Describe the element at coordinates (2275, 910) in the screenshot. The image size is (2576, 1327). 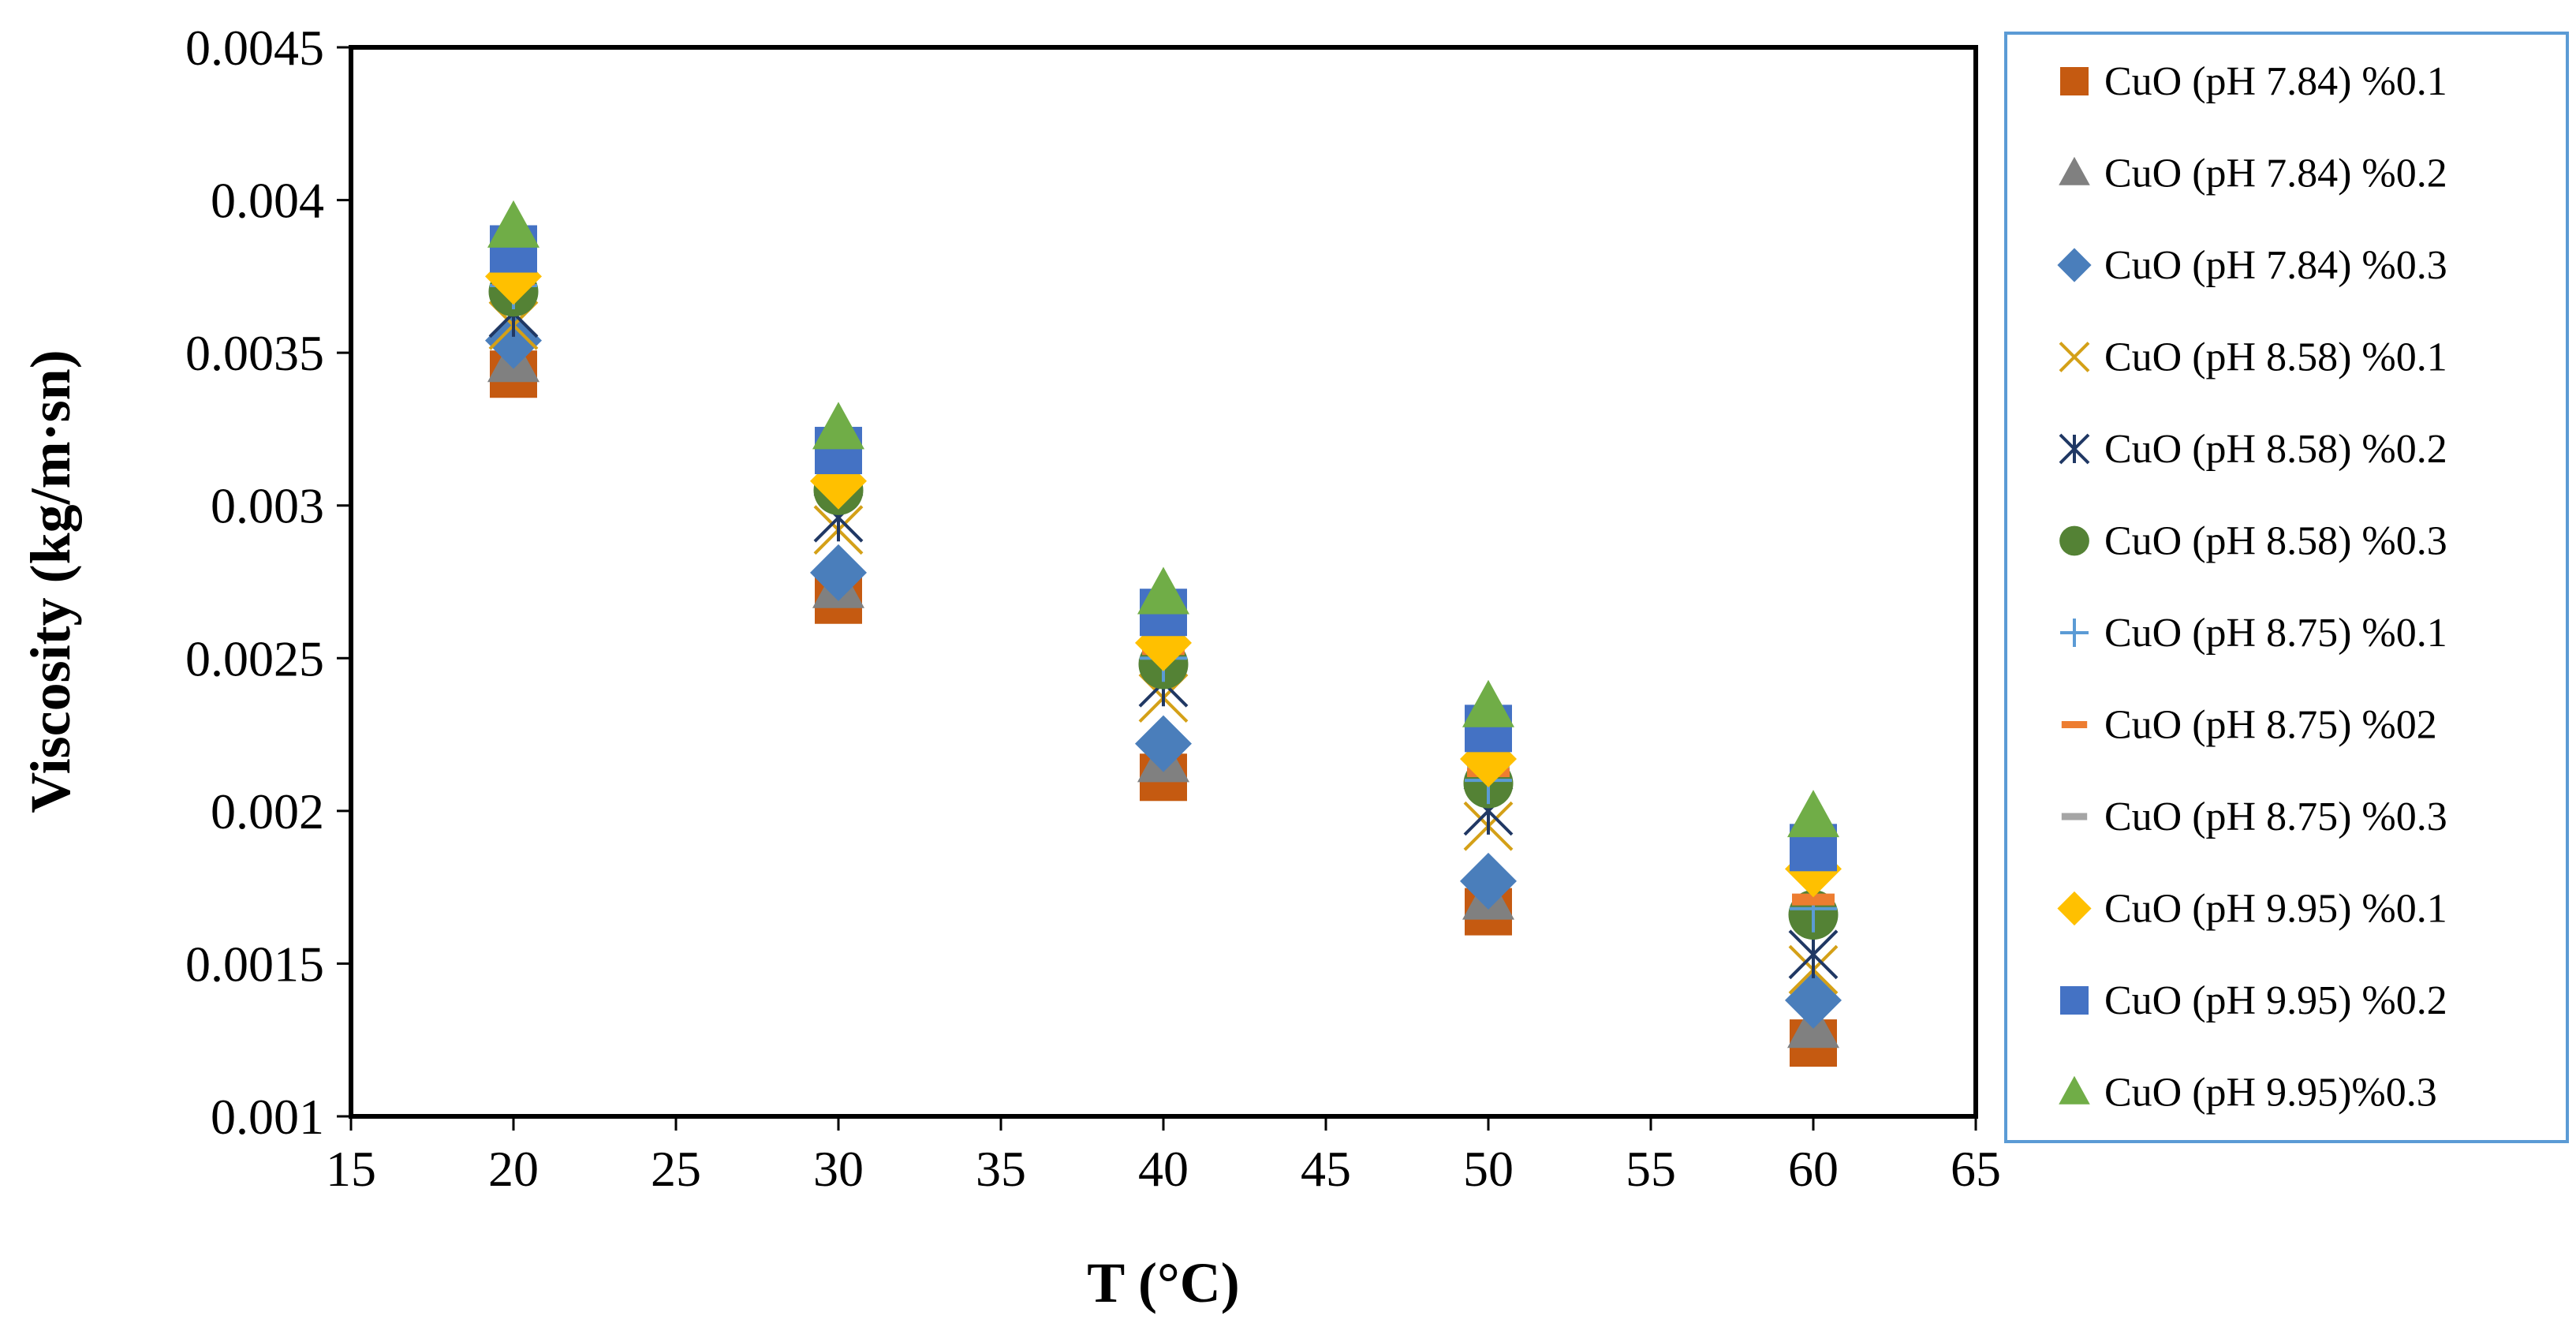
I see `legend-label-9: CuO (pH 9.95) %0.1` at that location.